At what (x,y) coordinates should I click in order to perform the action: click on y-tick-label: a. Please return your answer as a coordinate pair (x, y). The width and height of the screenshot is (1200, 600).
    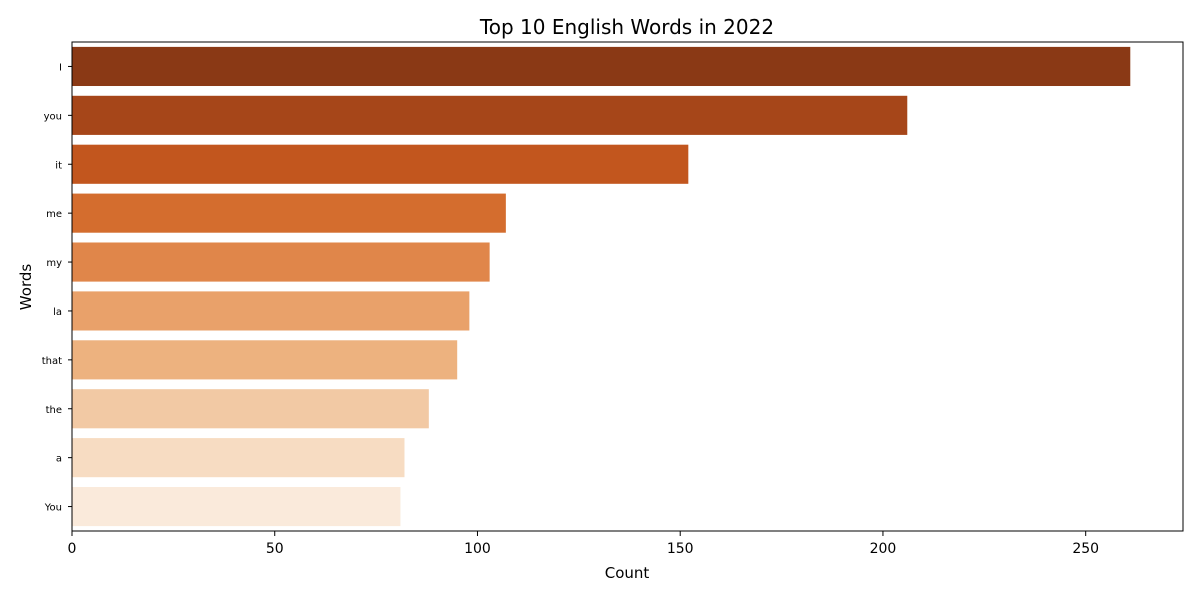
    Looking at the image, I should click on (59, 459).